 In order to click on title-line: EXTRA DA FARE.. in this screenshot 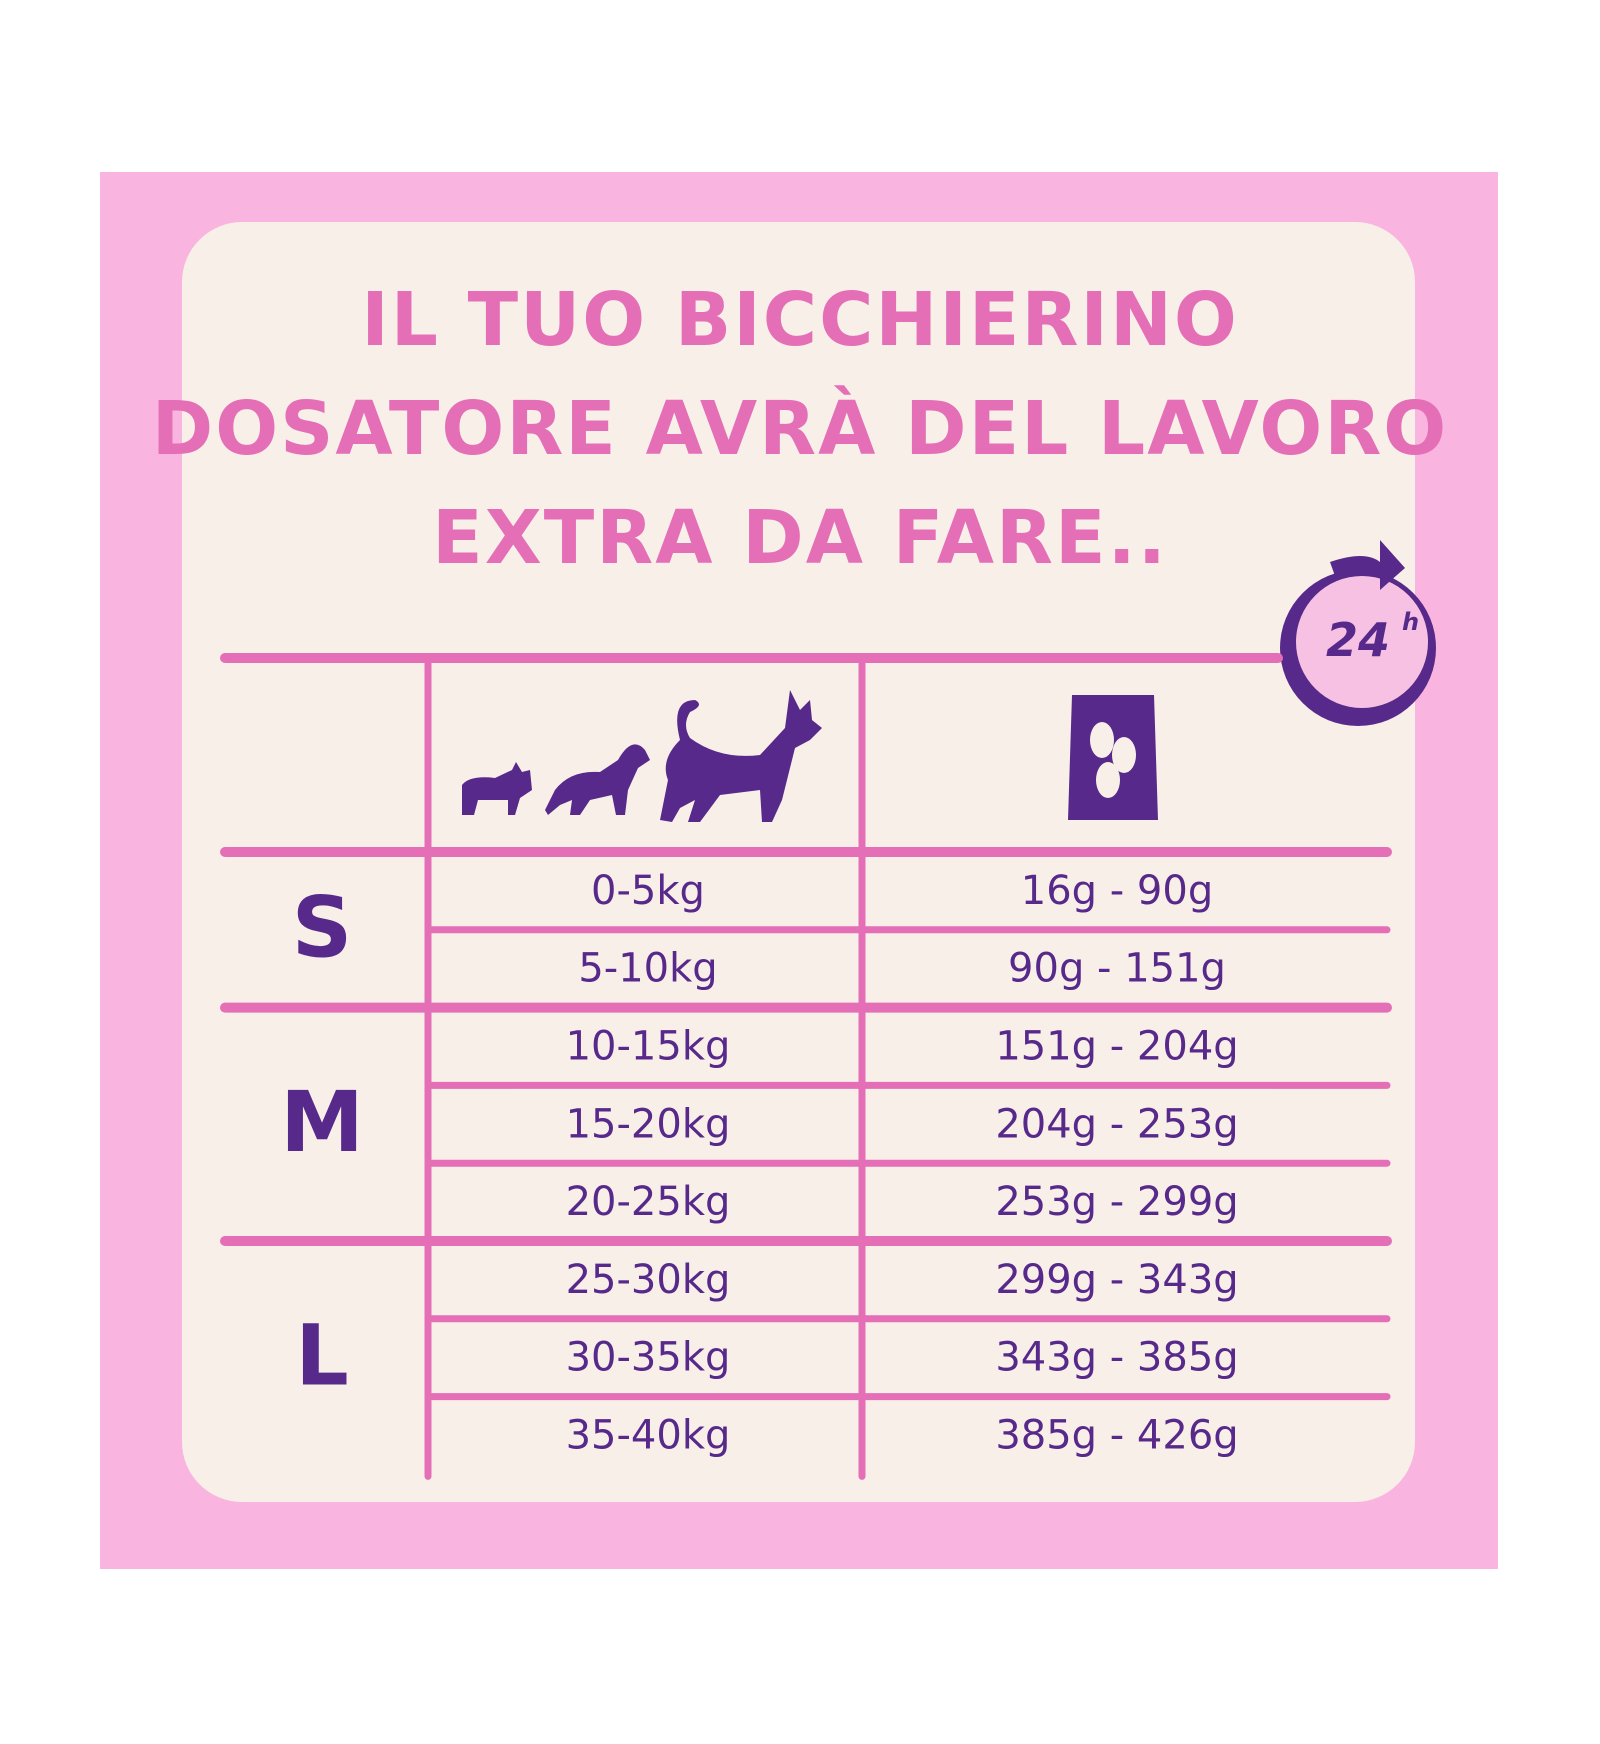, I will do `click(800, 538)`.